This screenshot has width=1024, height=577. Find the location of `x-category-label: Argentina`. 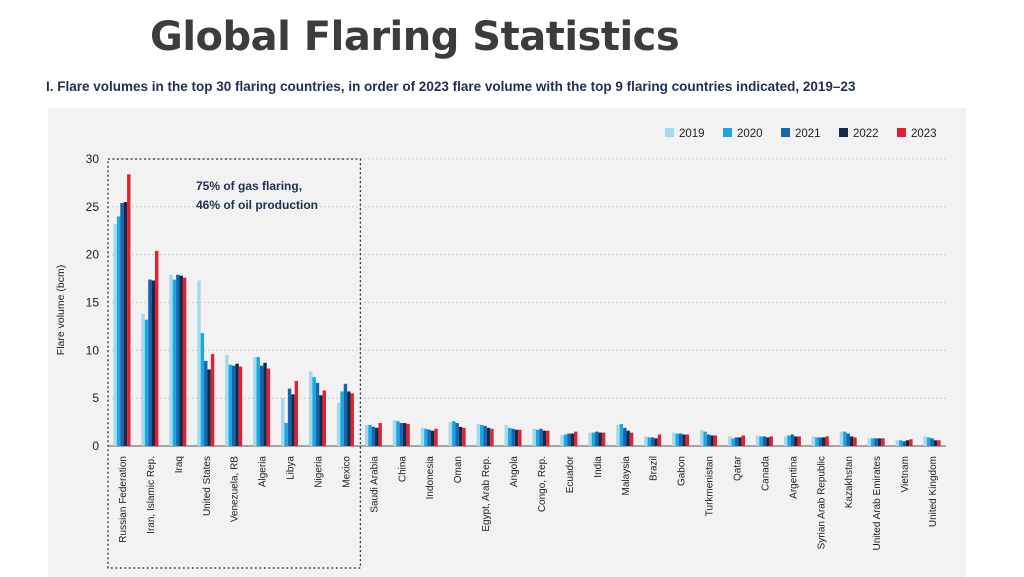

x-category-label: Argentina is located at coordinates (793, 477).